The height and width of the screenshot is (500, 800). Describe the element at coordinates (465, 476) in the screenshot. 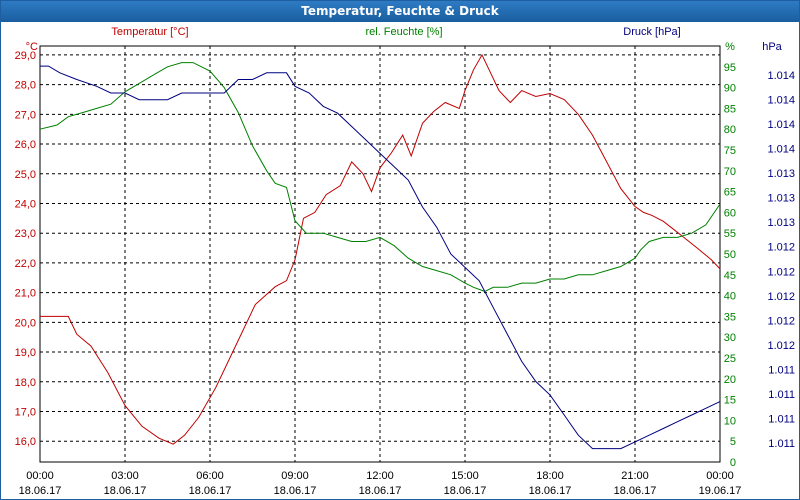

I see `x-tick-time: 15:00` at that location.